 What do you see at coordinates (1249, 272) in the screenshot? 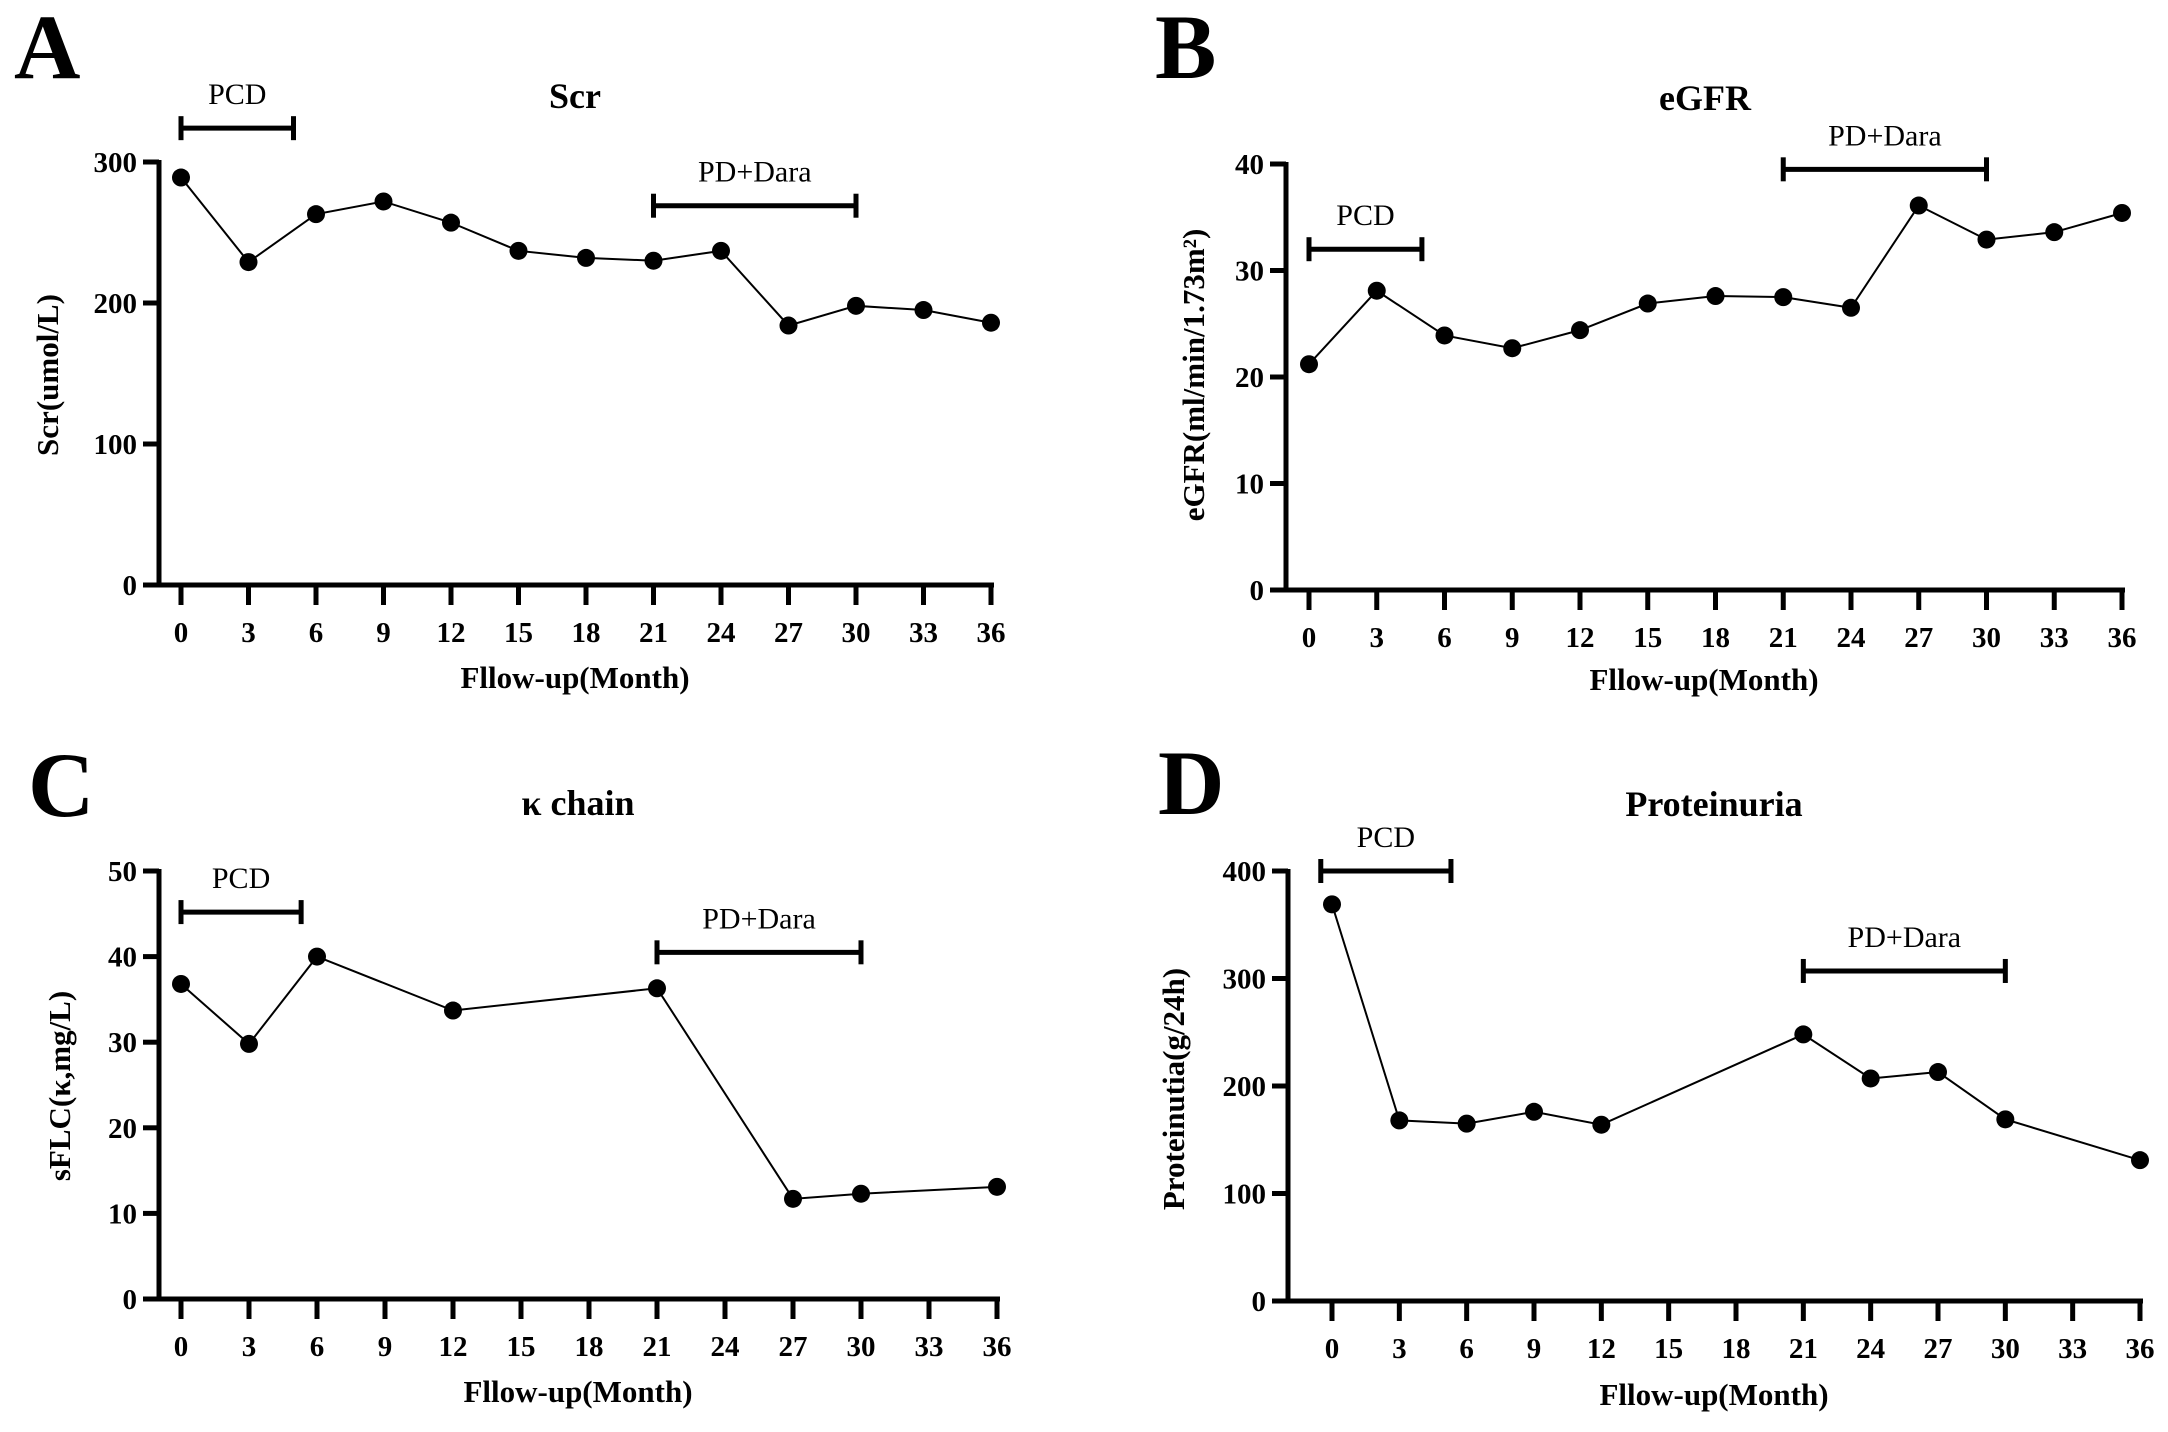
I see `y-tick-label: 30` at bounding box center [1249, 272].